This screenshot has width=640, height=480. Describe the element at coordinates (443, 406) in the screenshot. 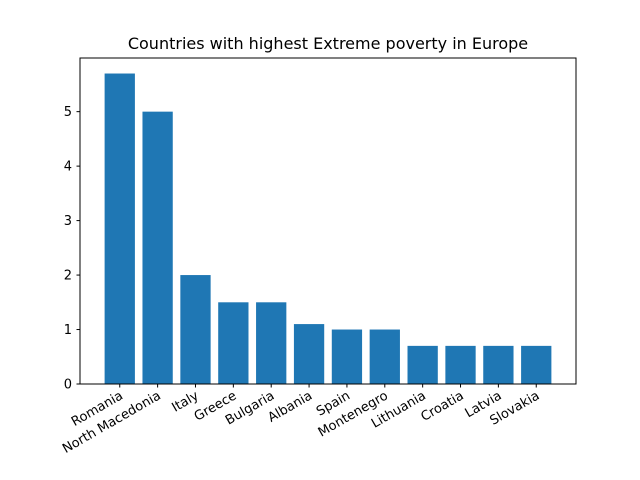

I see `x-tick-label: Croatia` at that location.